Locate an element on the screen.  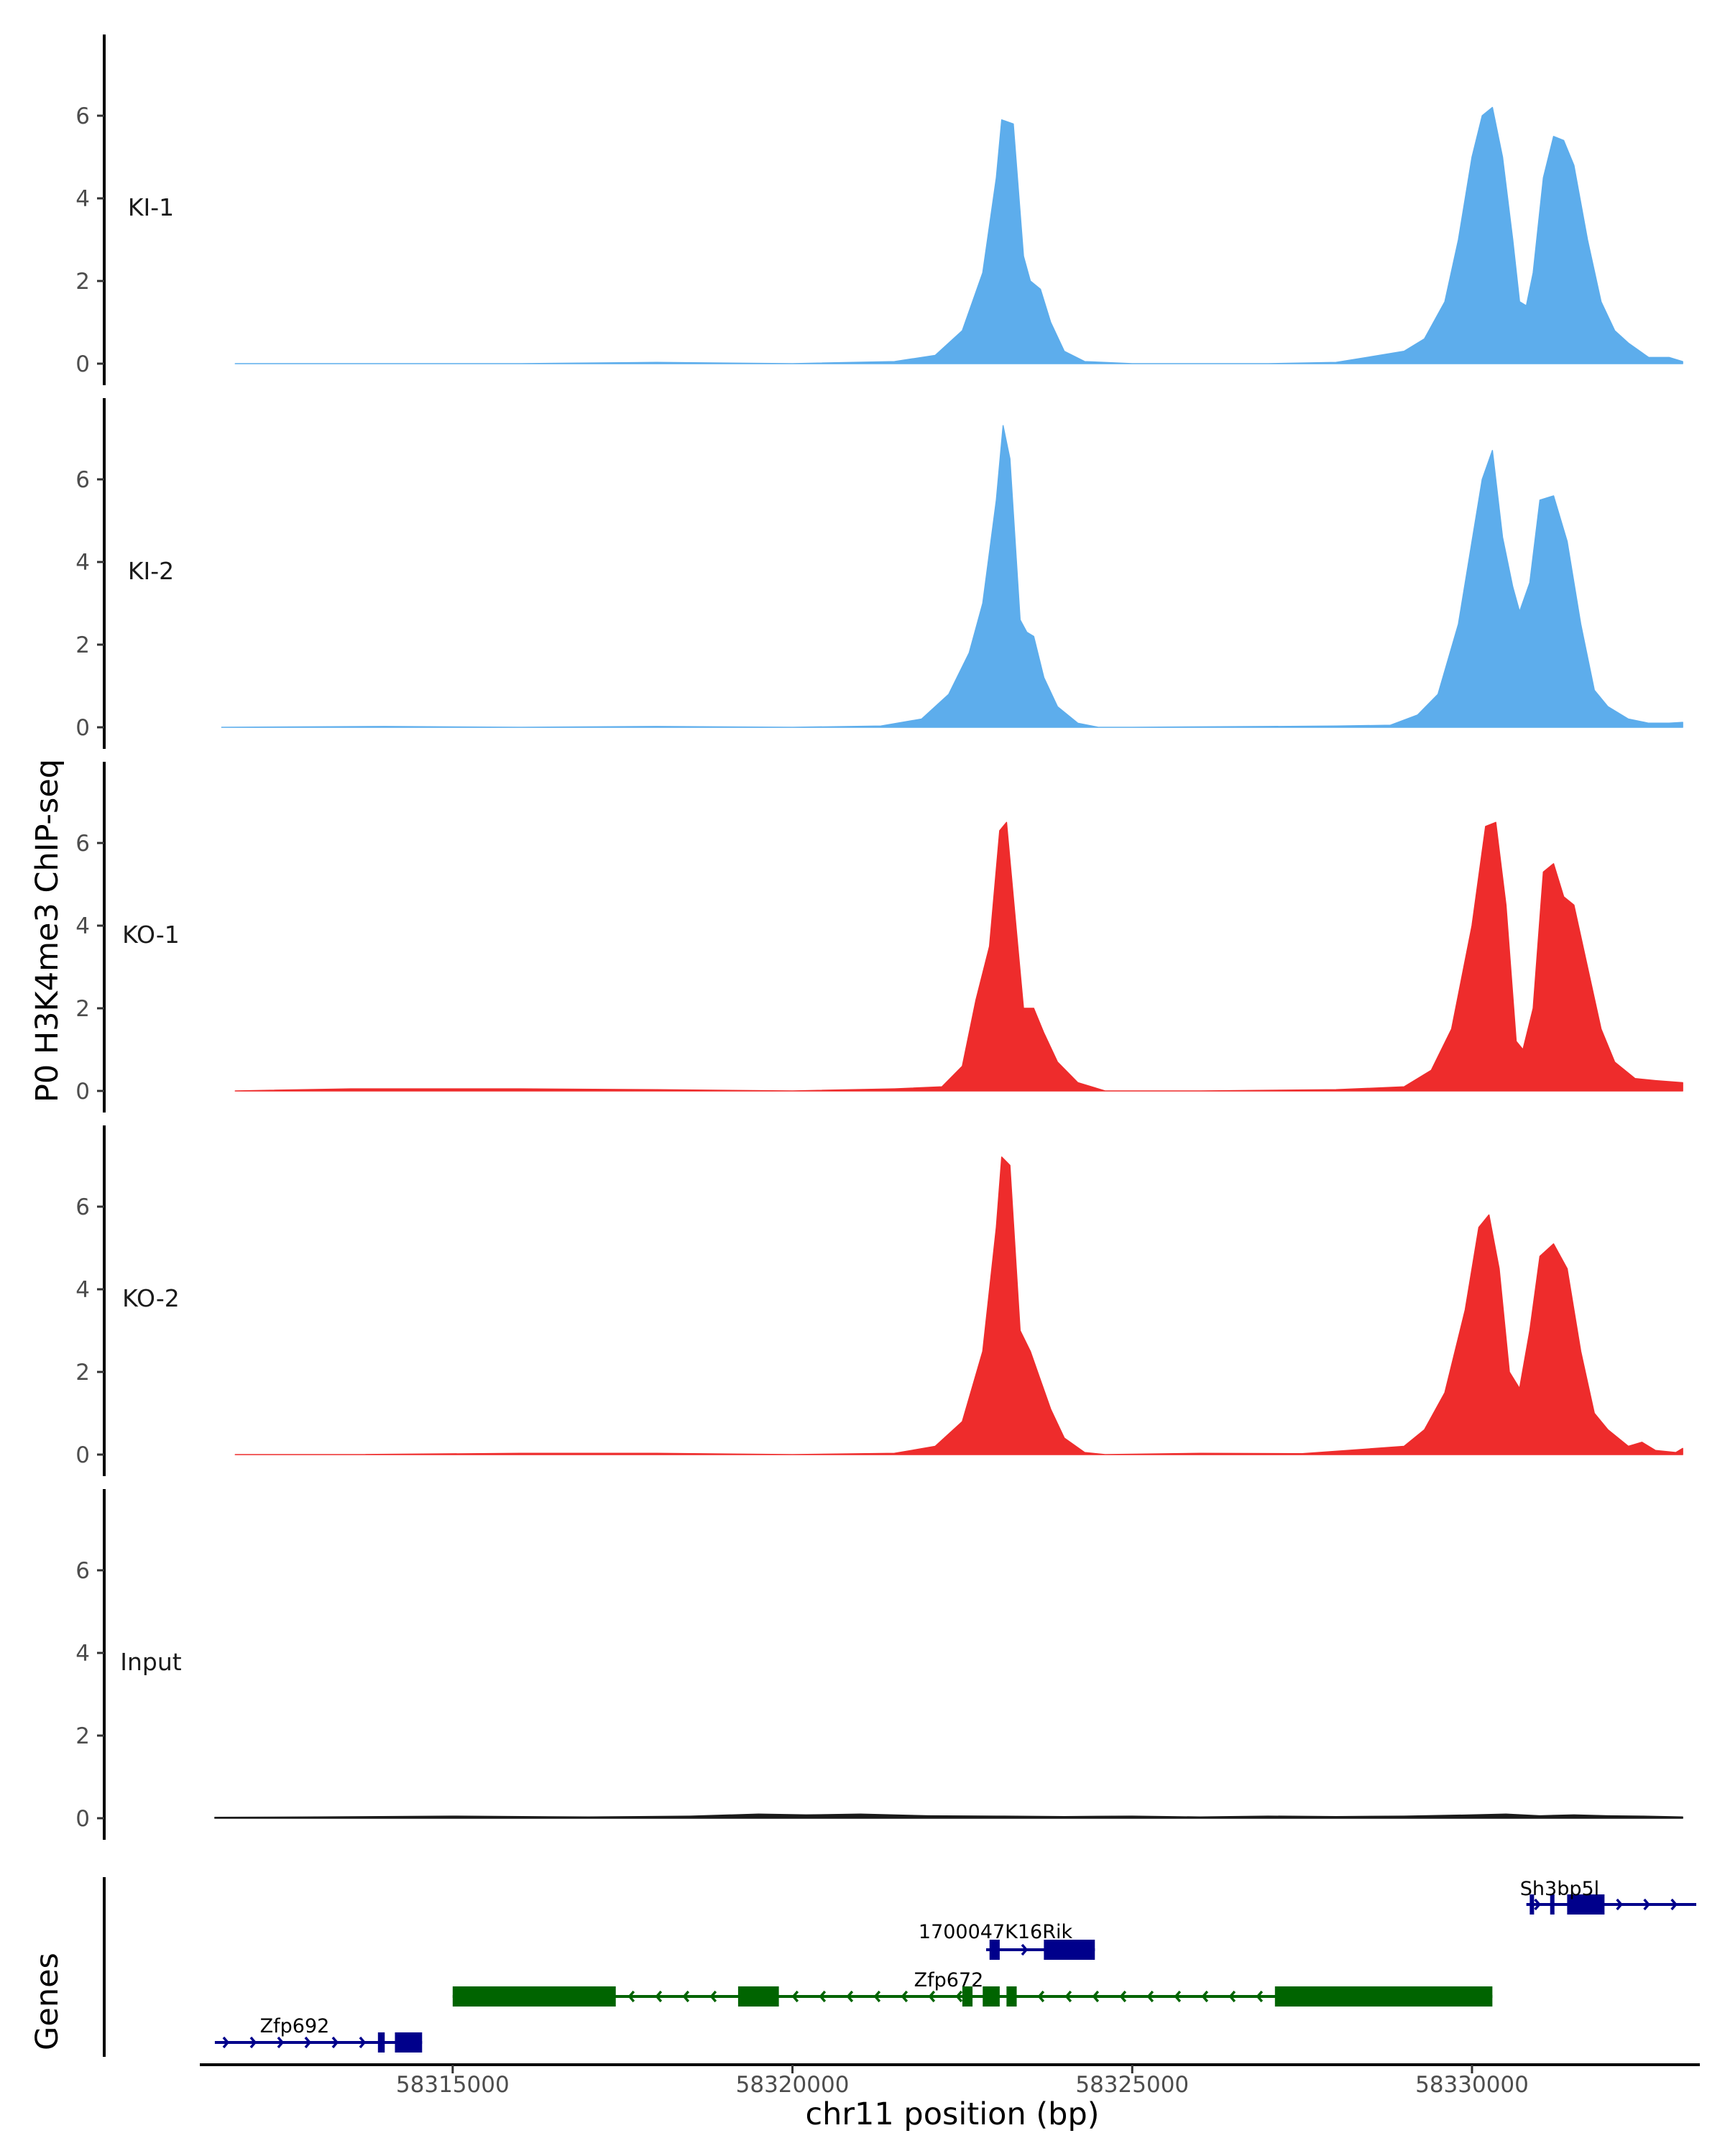
x-axis-title: chr11 position (bp) is located at coordinates (952, 2114).